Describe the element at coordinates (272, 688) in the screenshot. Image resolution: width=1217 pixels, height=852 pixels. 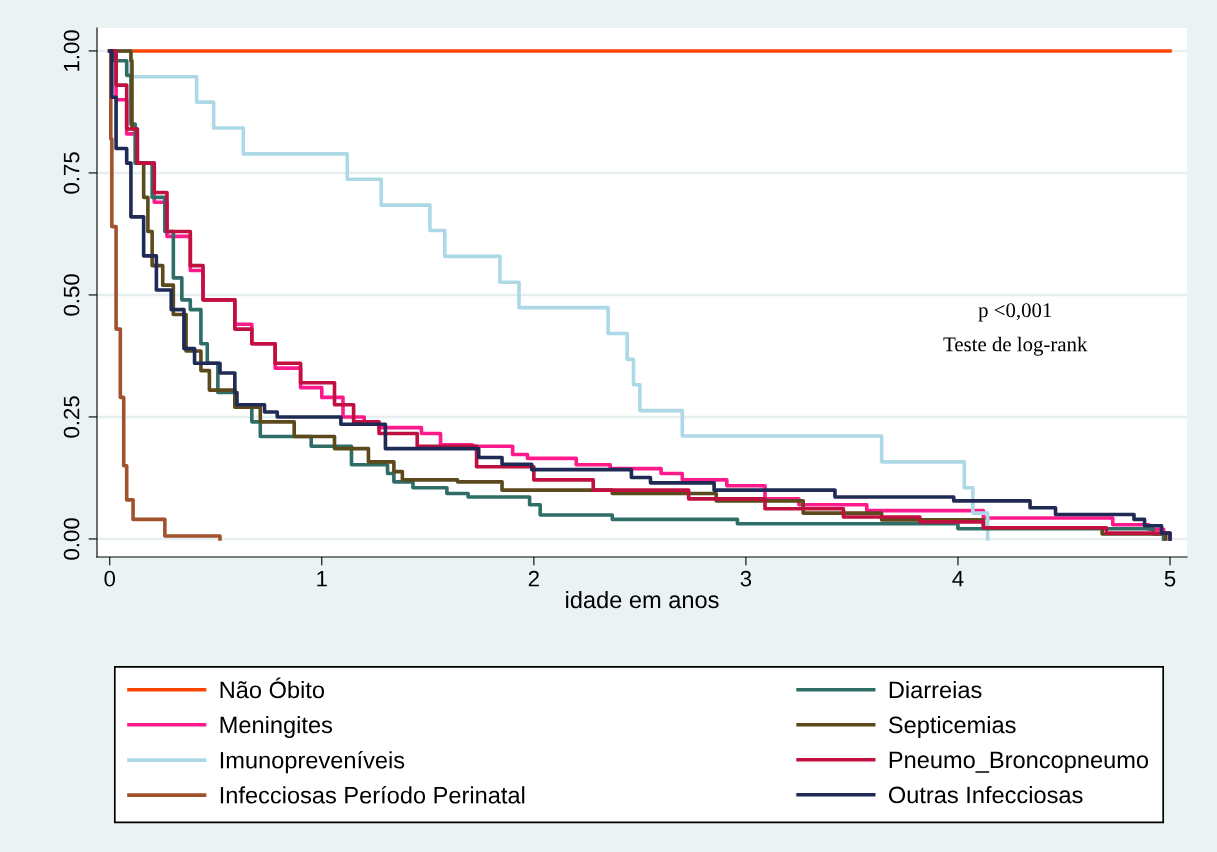
I see `legend-label: Não Óbito` at that location.